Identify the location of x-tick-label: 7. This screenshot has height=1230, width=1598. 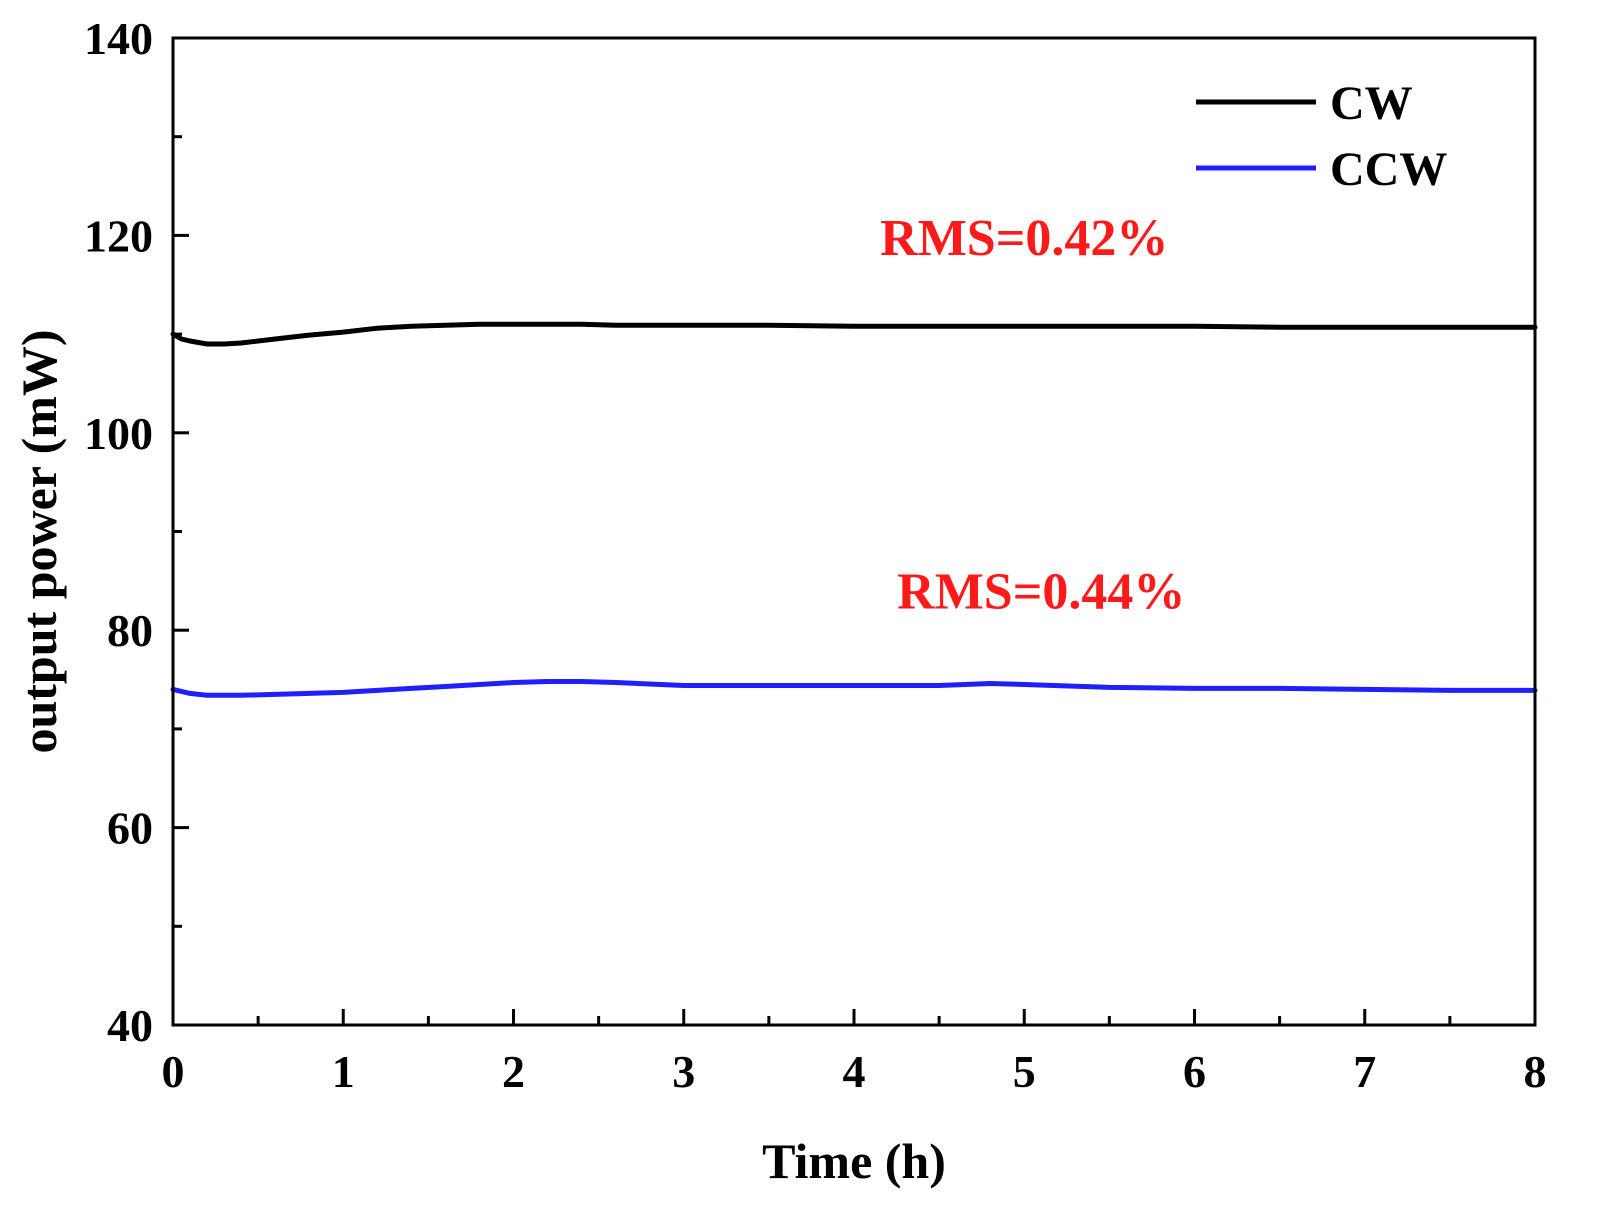
(1364, 1071).